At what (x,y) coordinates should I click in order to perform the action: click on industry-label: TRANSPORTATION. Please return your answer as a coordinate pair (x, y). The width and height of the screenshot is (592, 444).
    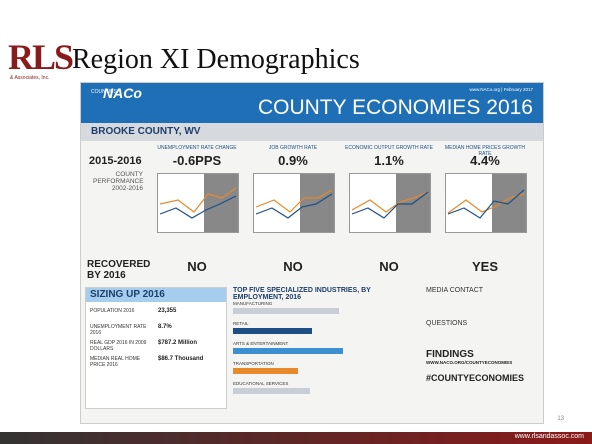
    Looking at the image, I should click on (253, 363).